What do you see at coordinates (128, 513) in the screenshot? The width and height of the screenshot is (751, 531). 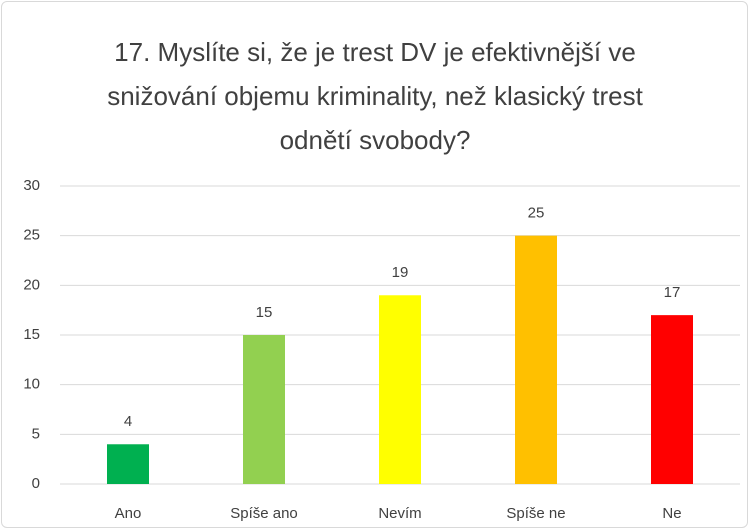 I see `x-tick-label: Ano` at bounding box center [128, 513].